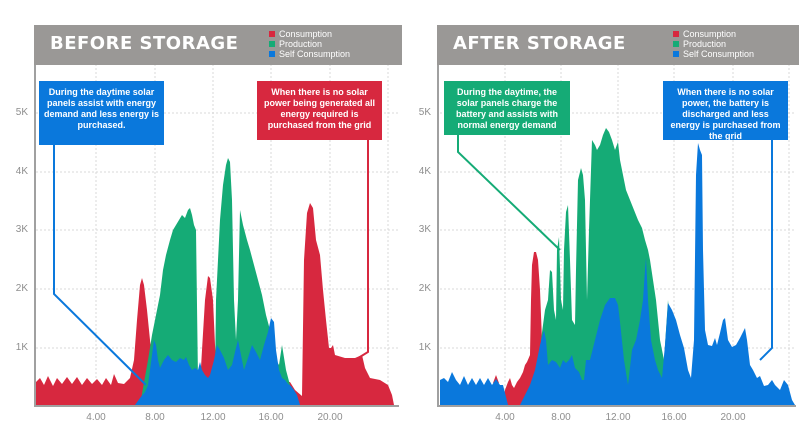  I want to click on chart-title: BEFORE STORAGE, so click(144, 43).